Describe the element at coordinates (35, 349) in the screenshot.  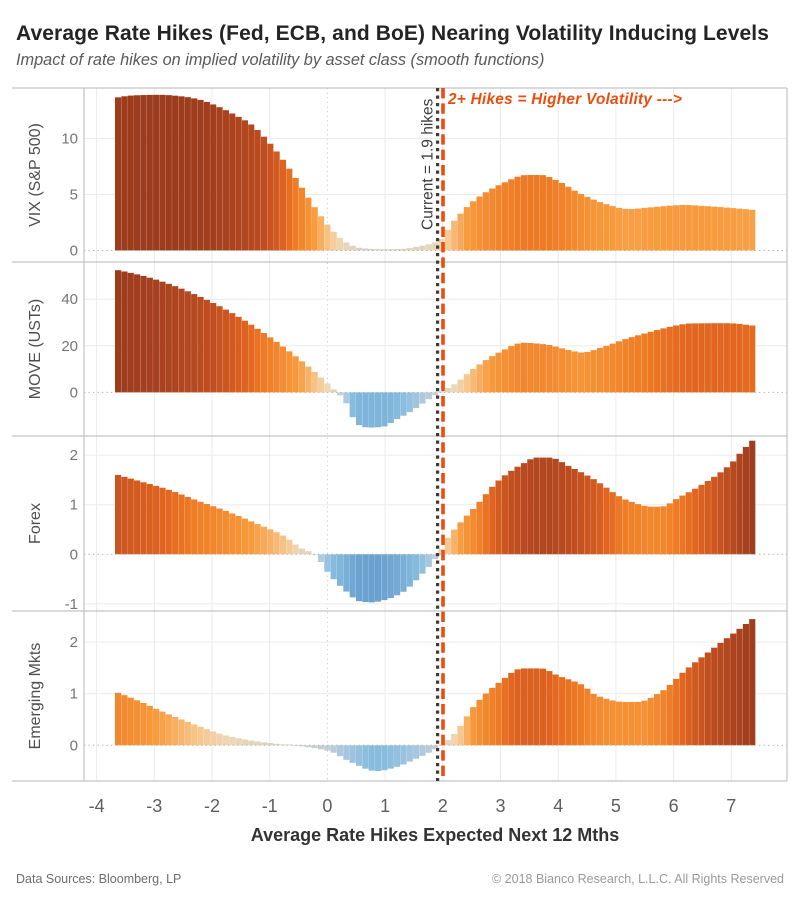
I see `svg-text: MOVE (USTs)` at that location.